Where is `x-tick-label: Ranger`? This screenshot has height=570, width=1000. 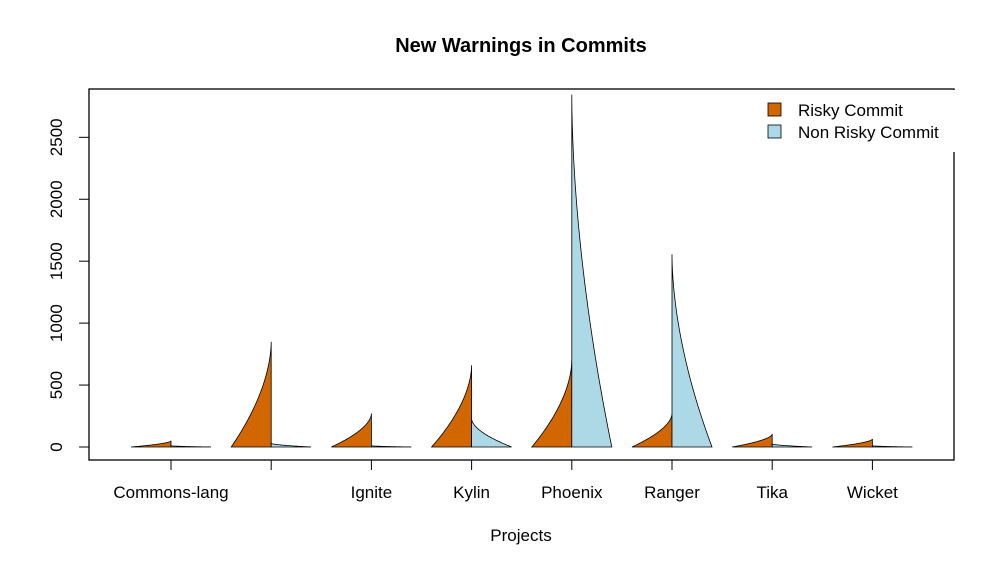
x-tick-label: Ranger is located at coordinates (672, 492).